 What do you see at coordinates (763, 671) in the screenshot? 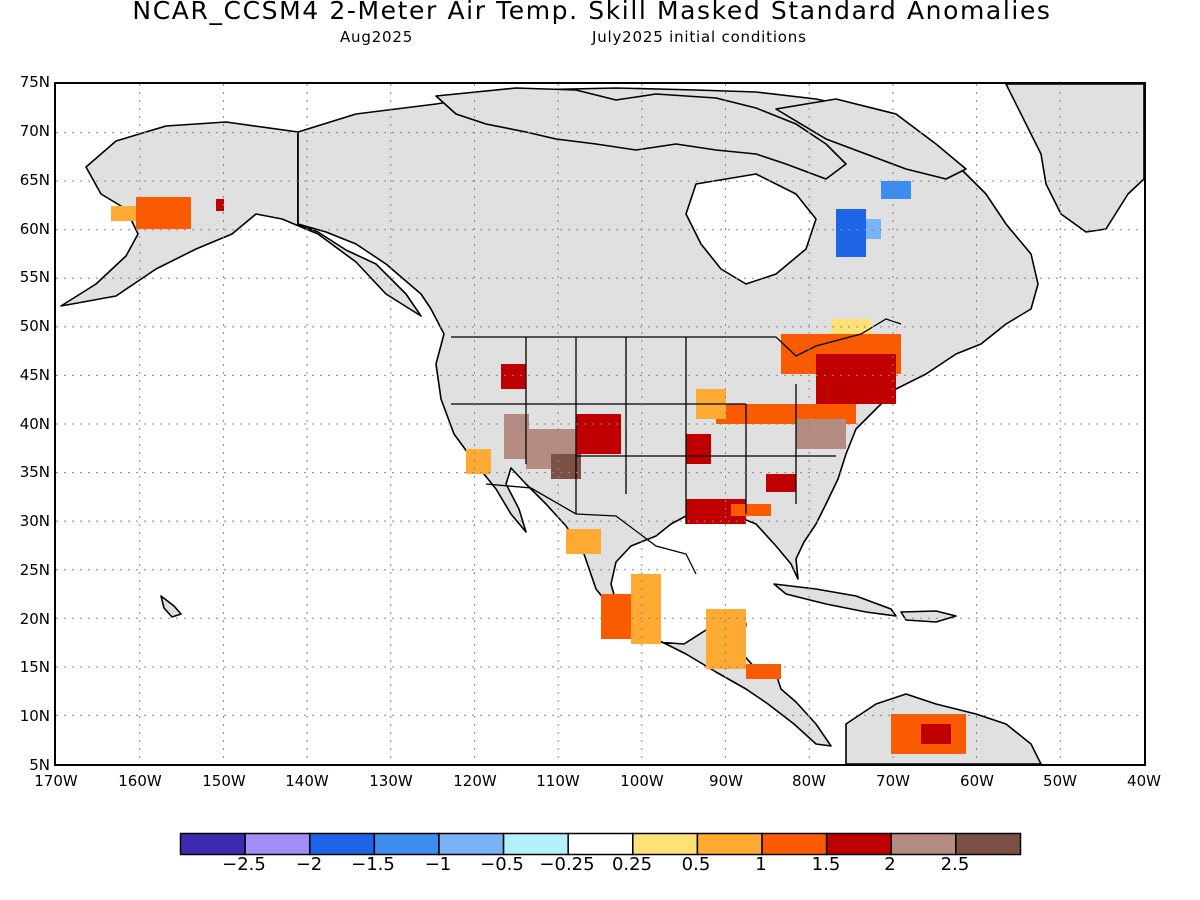
I see `anomaly-honduras-orange` at bounding box center [763, 671].